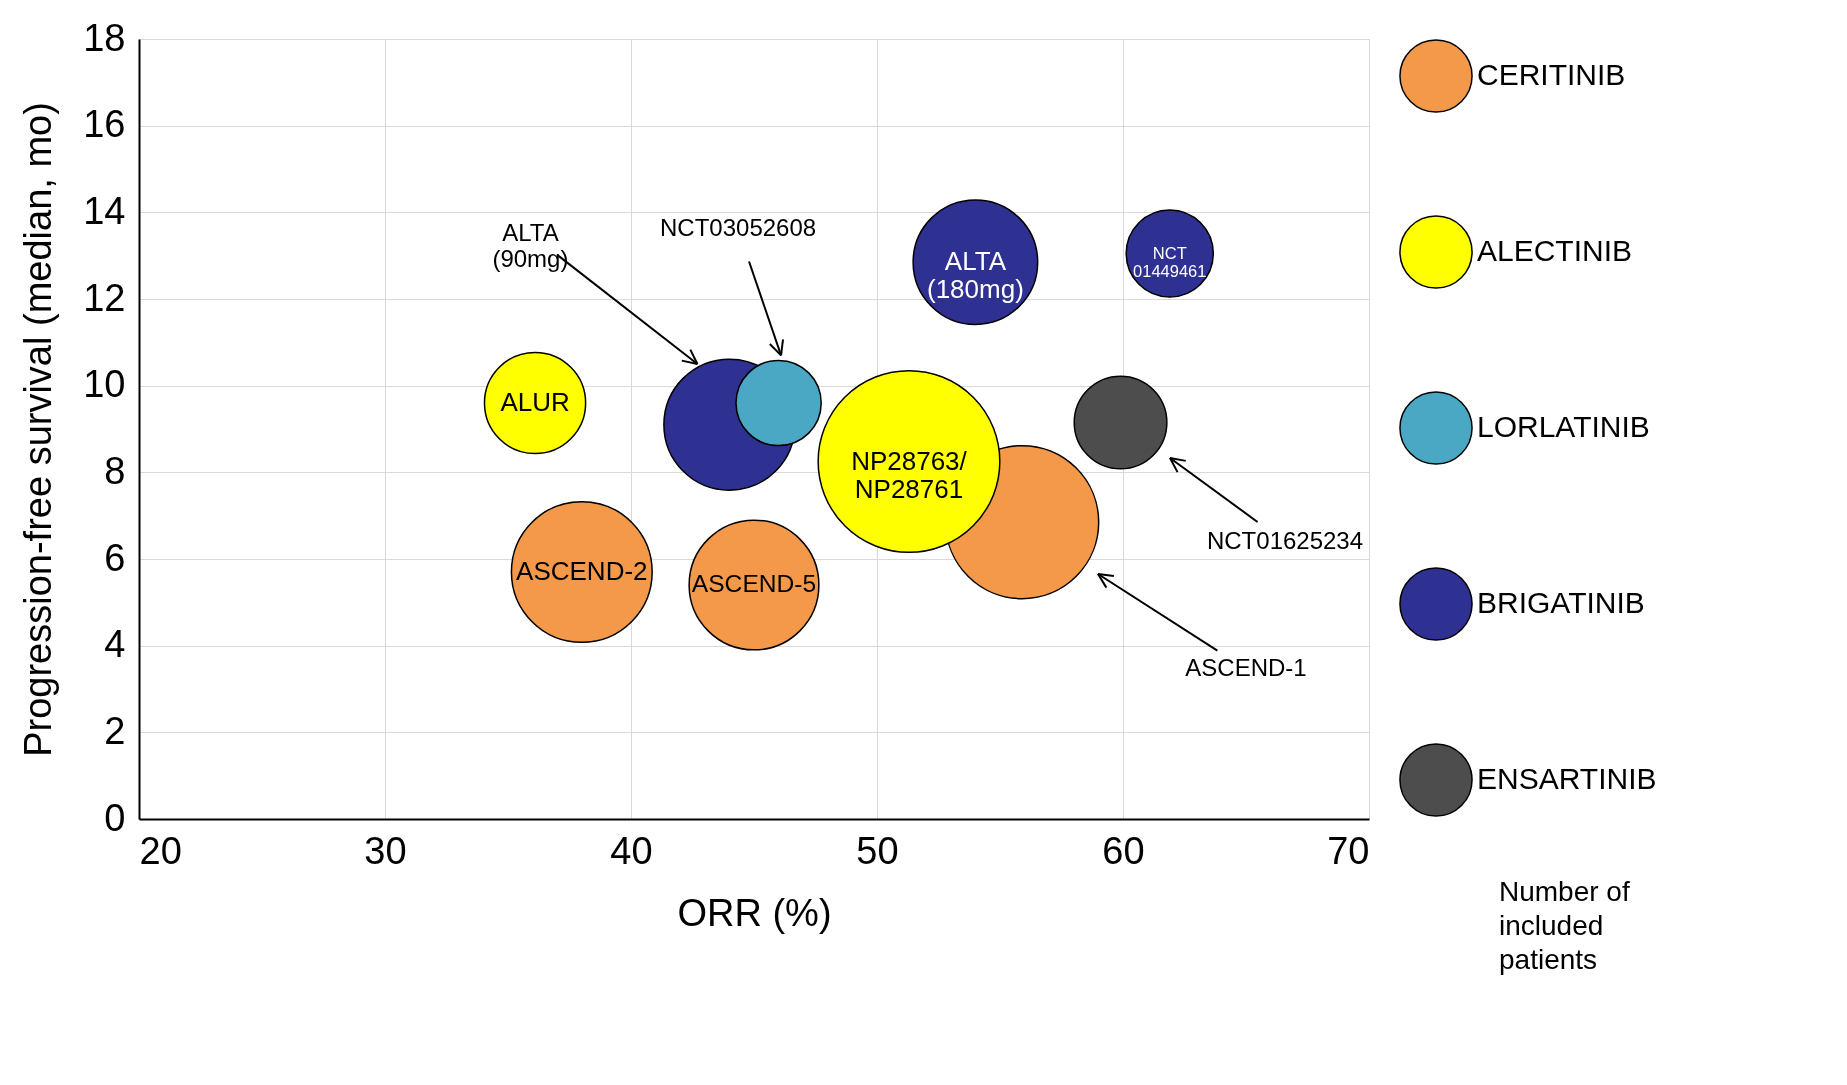 The image size is (1847, 1085). I want to click on x-axis-title: ORR (%), so click(754, 912).